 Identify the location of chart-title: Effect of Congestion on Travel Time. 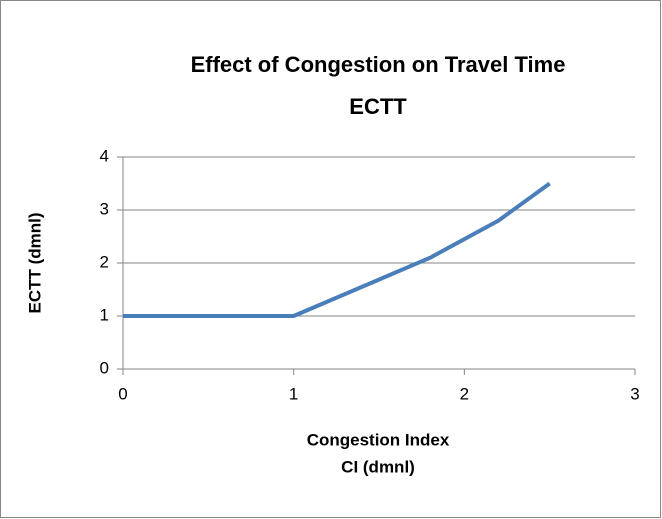
(378, 64).